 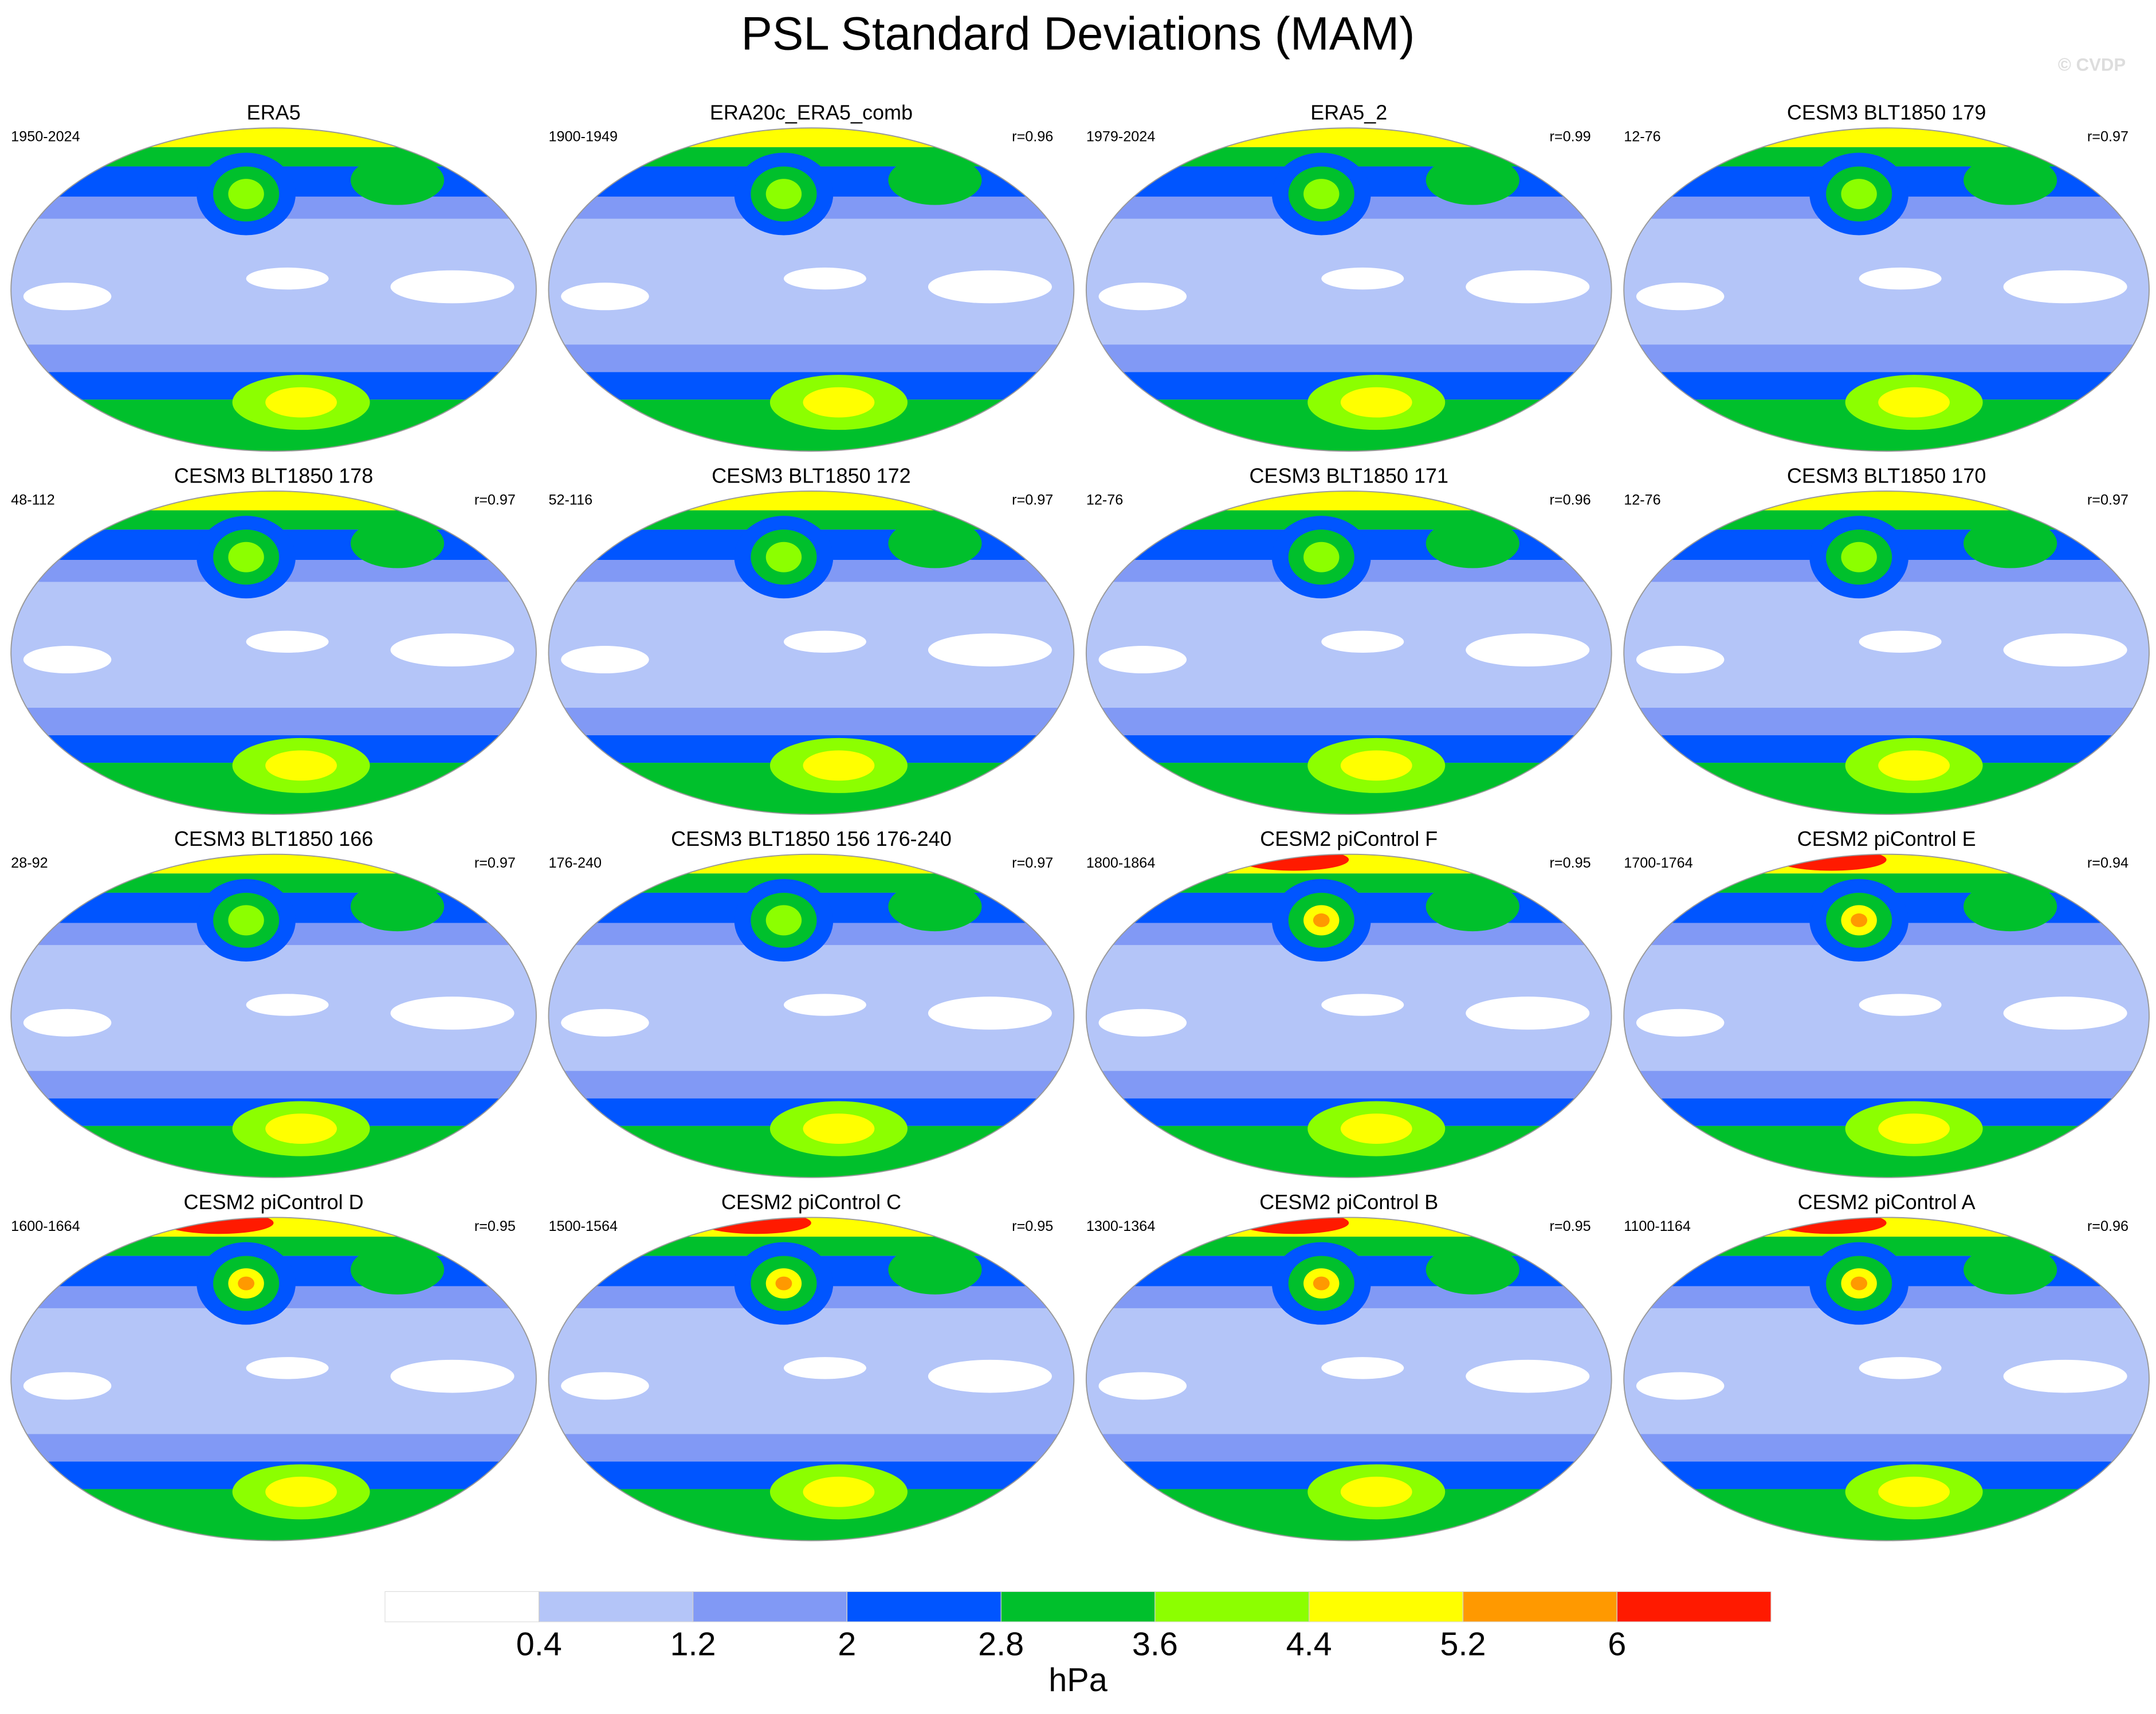 What do you see at coordinates (1078, 33) in the screenshot?
I see `figure-title: PSL Standard Deviations (MAM)` at bounding box center [1078, 33].